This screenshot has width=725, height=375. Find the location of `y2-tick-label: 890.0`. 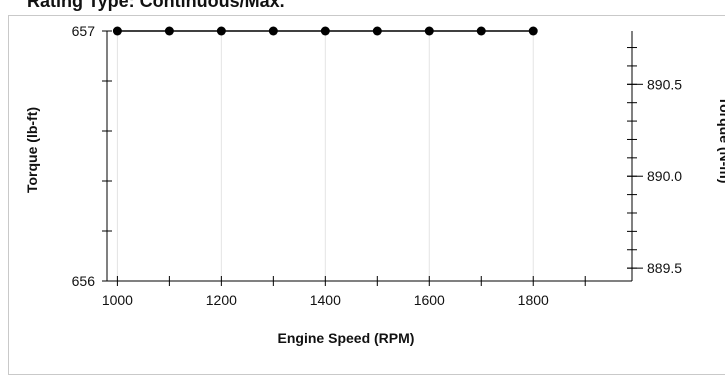

y2-tick-label: 890.0 is located at coordinates (664, 176).